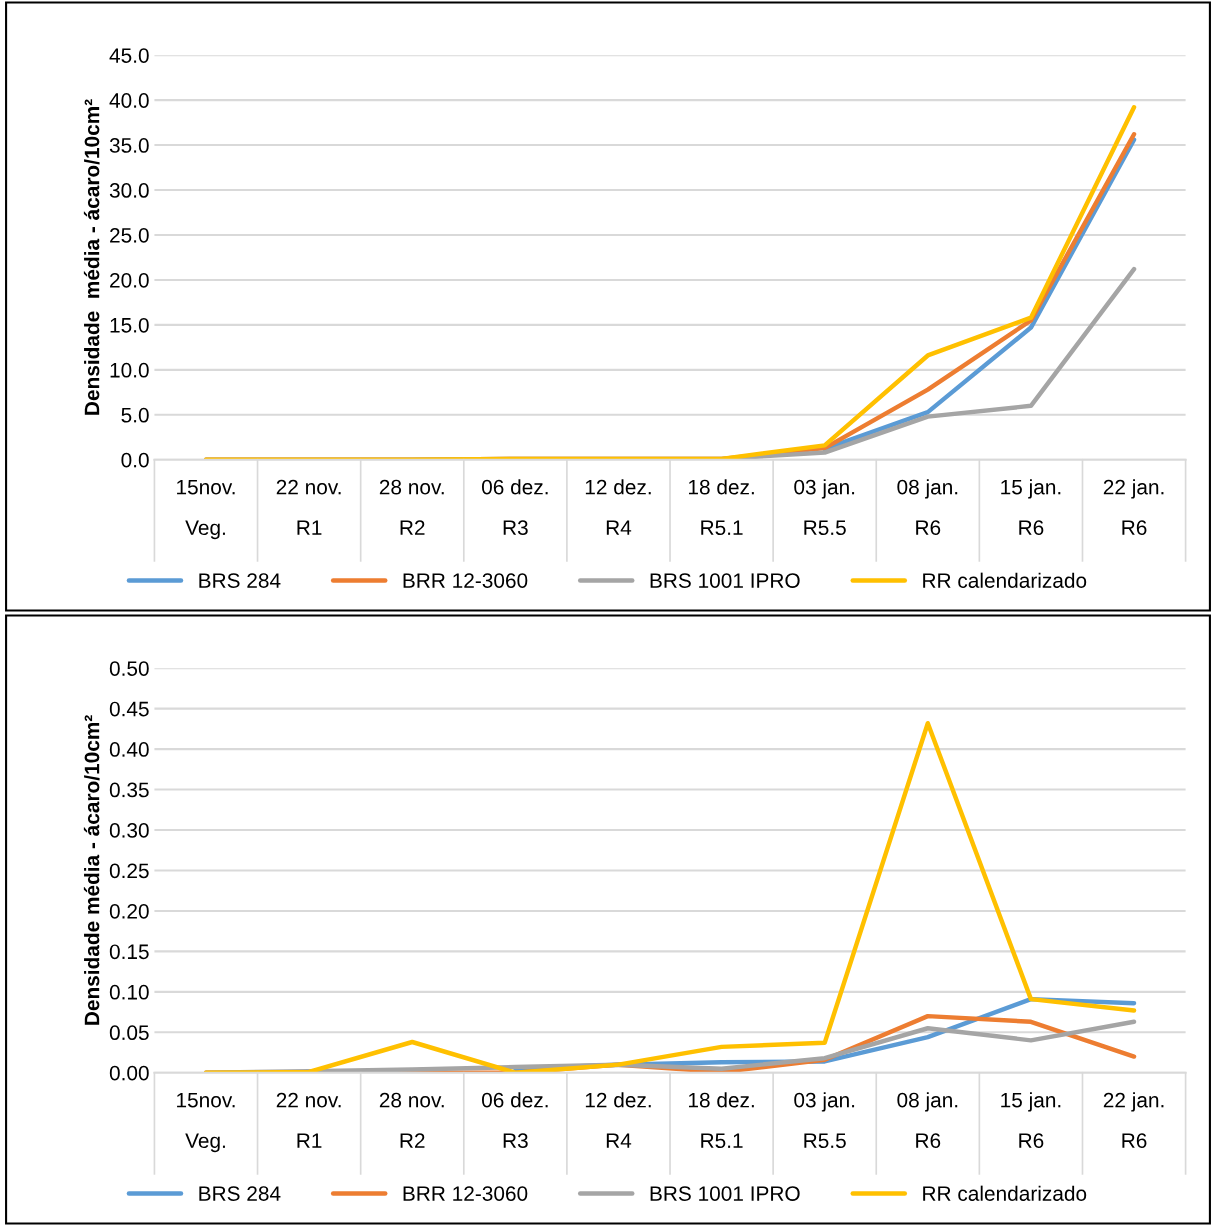  I want to click on y-tick-label: 0.10, so click(129, 992).